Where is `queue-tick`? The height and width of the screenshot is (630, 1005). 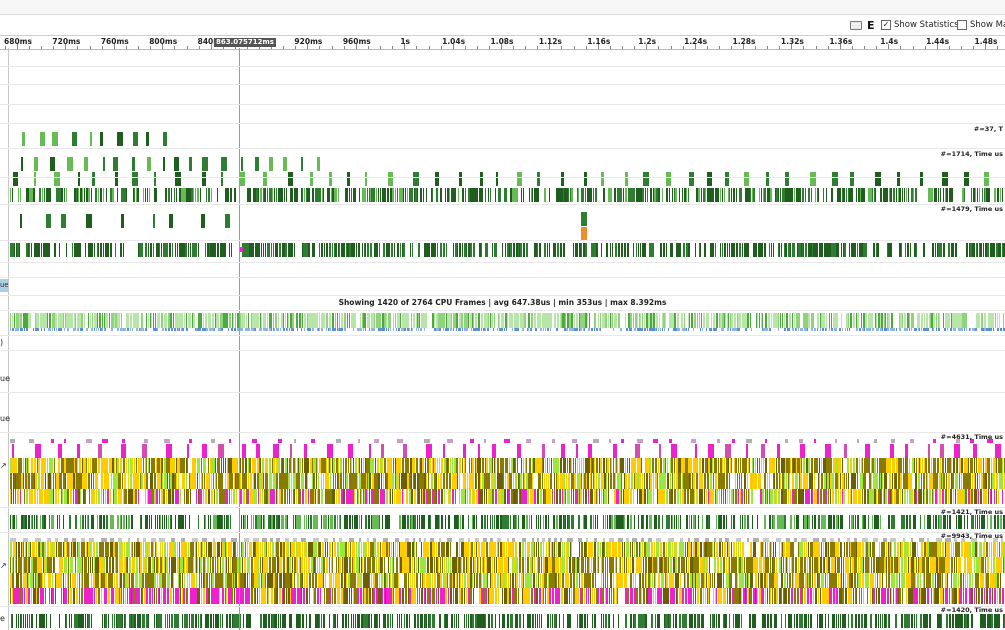
queue-tick is located at coordinates (816, 540).